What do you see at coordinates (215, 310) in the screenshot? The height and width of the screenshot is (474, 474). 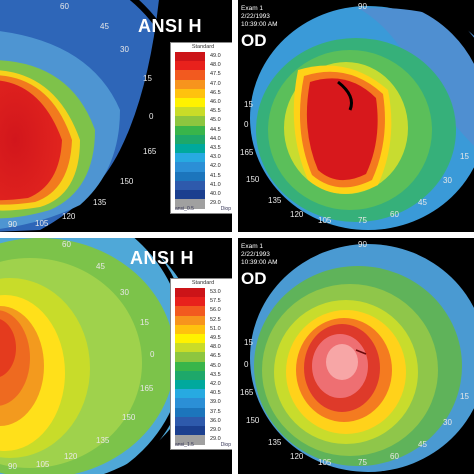 I see `scale-value: 56.0` at bounding box center [215, 310].